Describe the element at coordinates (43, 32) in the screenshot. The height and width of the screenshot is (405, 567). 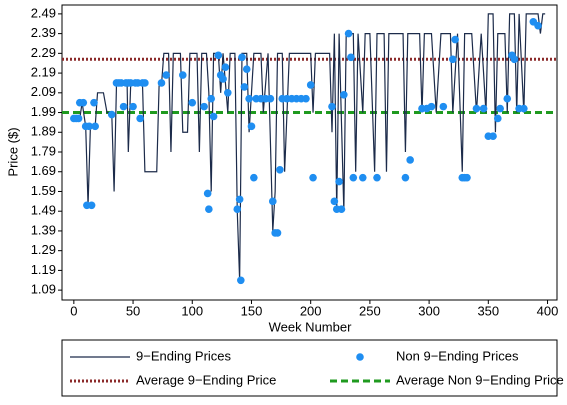
I see `y-tick-label: 2.39` at that location.